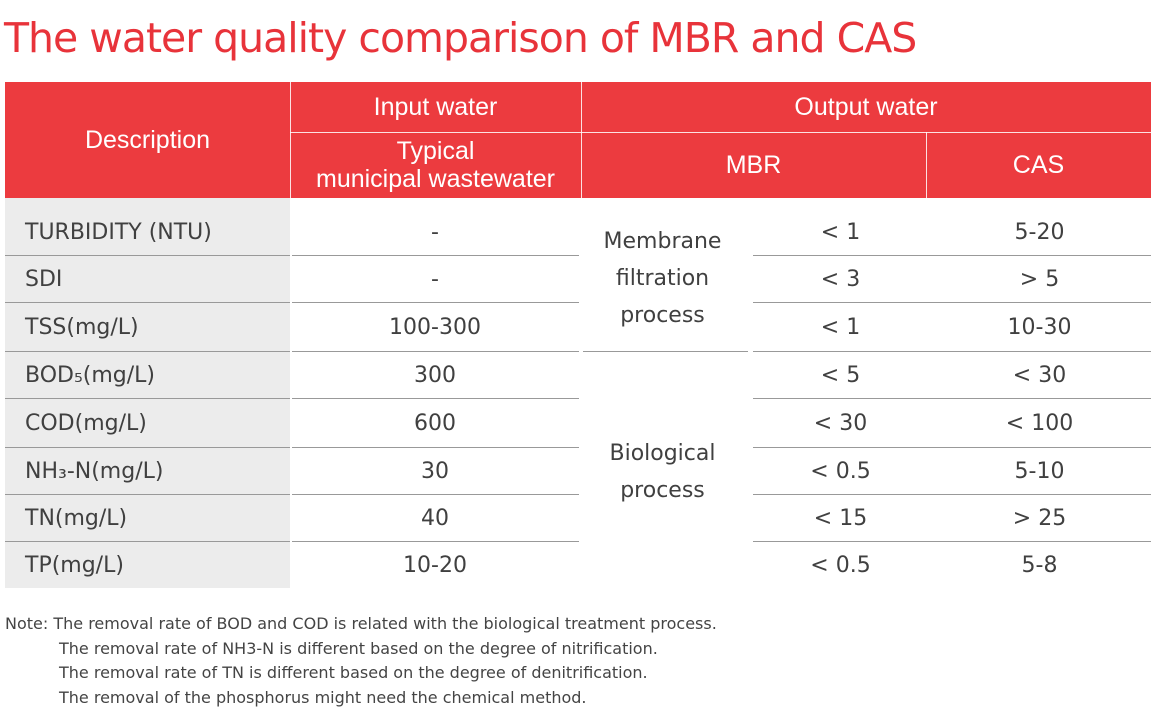 This screenshot has height=711, width=1155. I want to click on row-cas: 5-8, so click(1039, 565).